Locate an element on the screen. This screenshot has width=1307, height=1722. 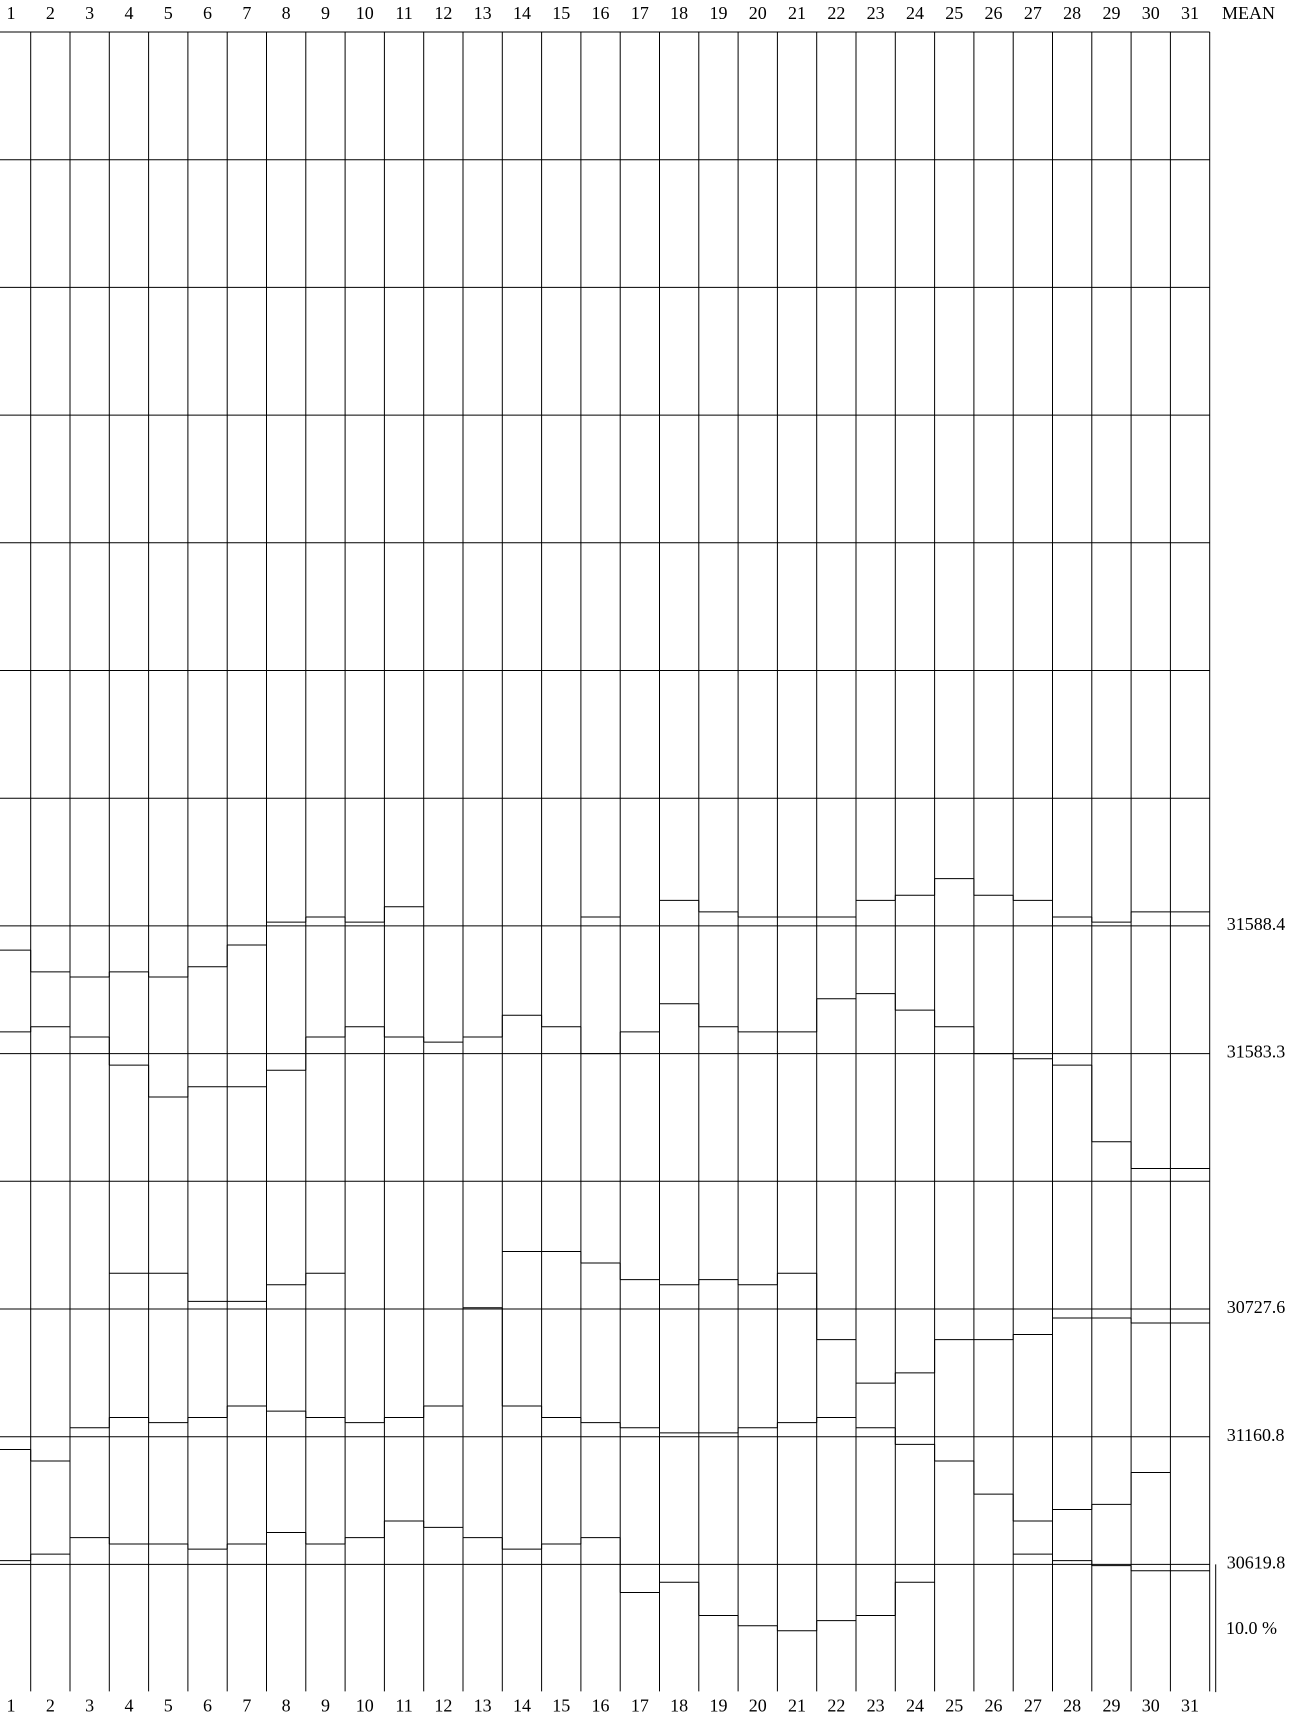
day-label-bottom: 5 is located at coordinates (168, 1706).